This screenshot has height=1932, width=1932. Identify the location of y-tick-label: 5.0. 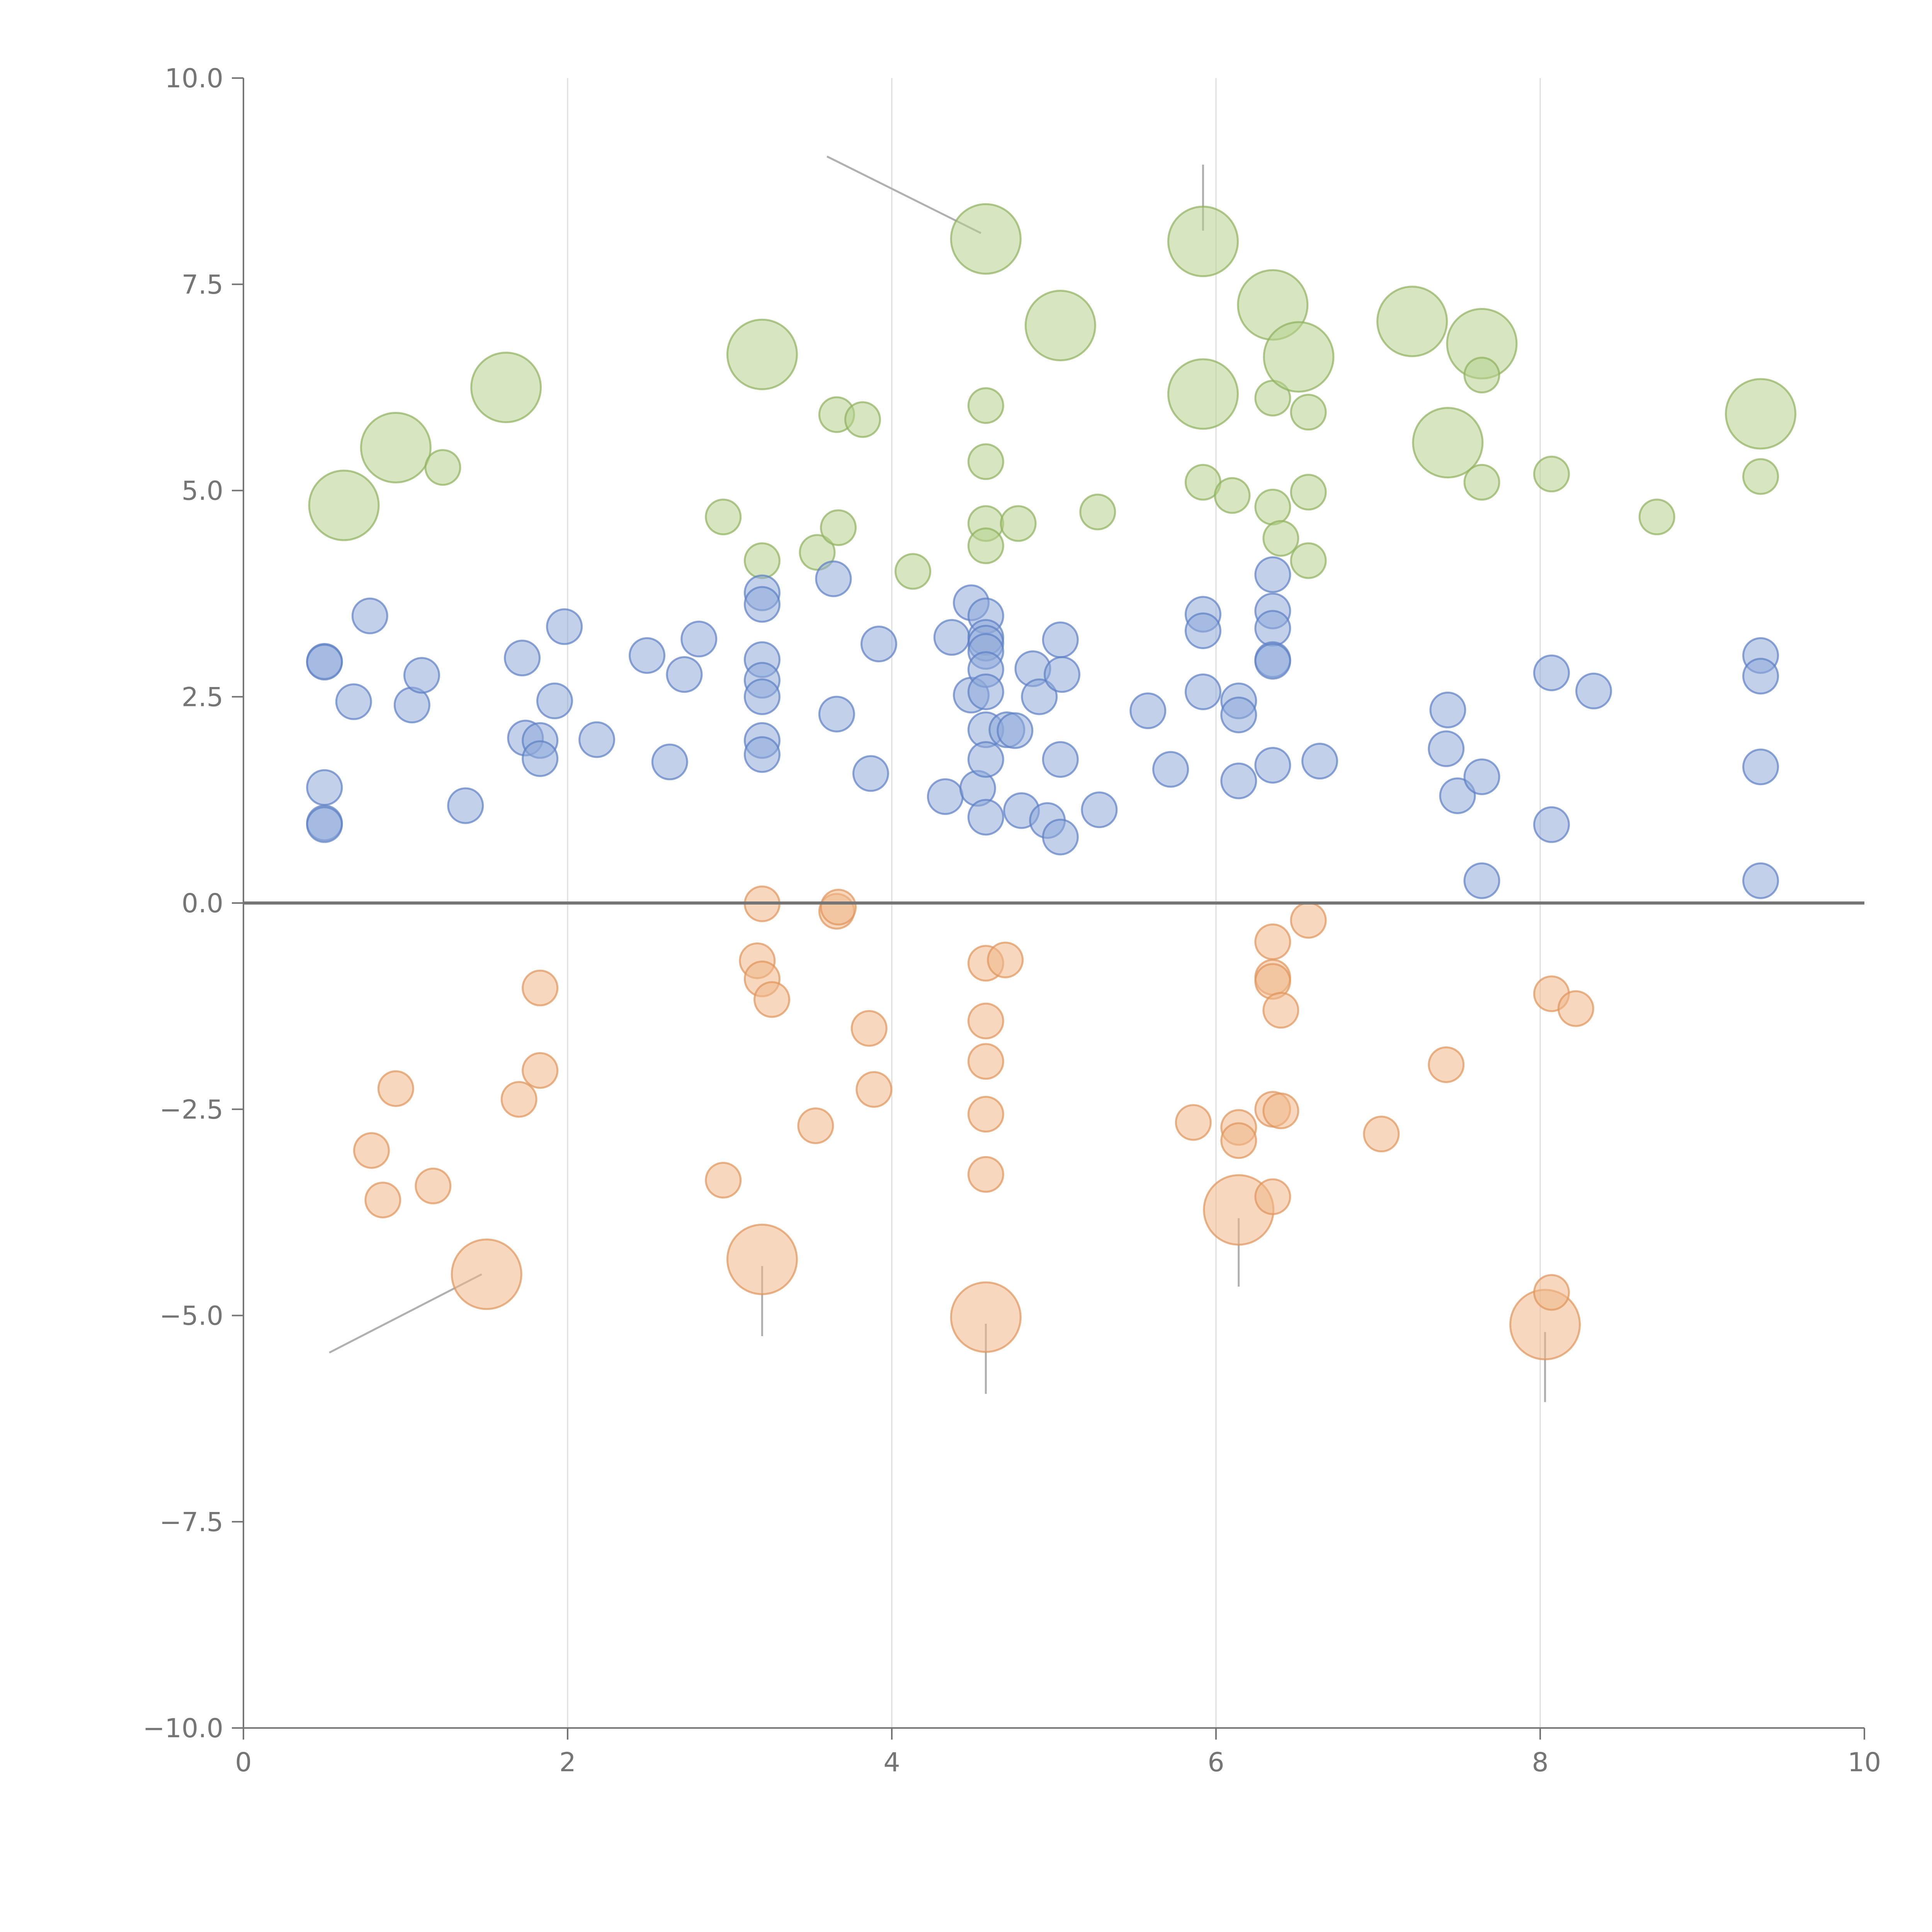
(202, 492).